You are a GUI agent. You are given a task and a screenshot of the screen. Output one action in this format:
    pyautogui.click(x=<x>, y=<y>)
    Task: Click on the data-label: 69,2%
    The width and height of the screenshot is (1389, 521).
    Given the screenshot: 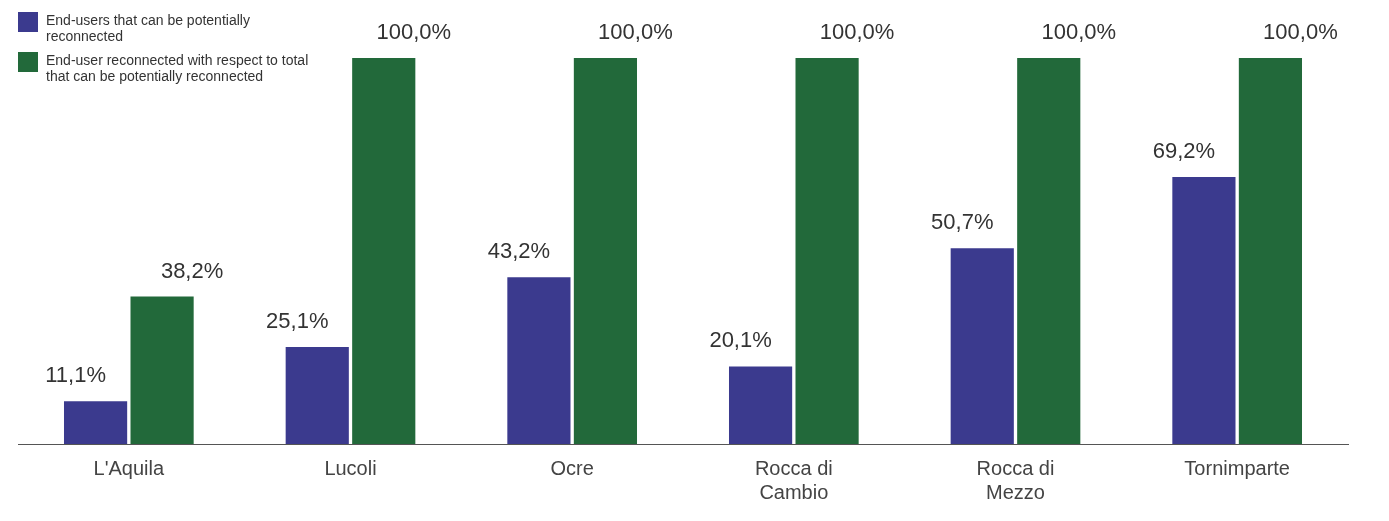 What is the action you would take?
    pyautogui.click(x=1184, y=150)
    